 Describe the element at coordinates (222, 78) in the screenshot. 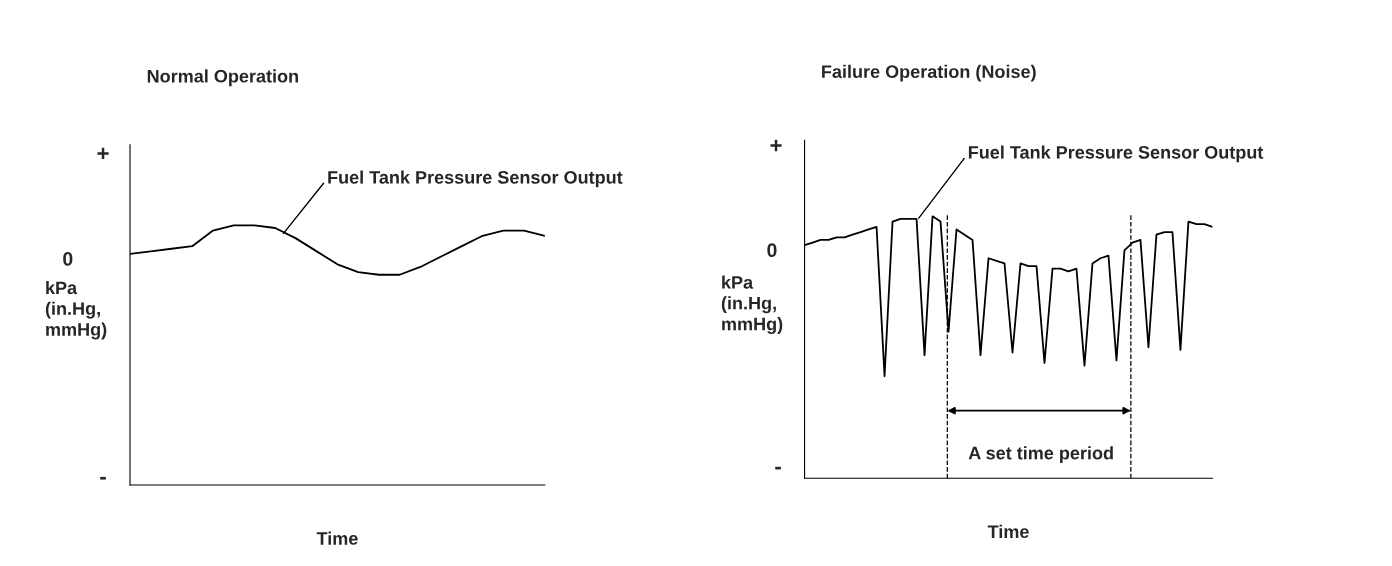

I see `chart-title: Normal Operation` at that location.